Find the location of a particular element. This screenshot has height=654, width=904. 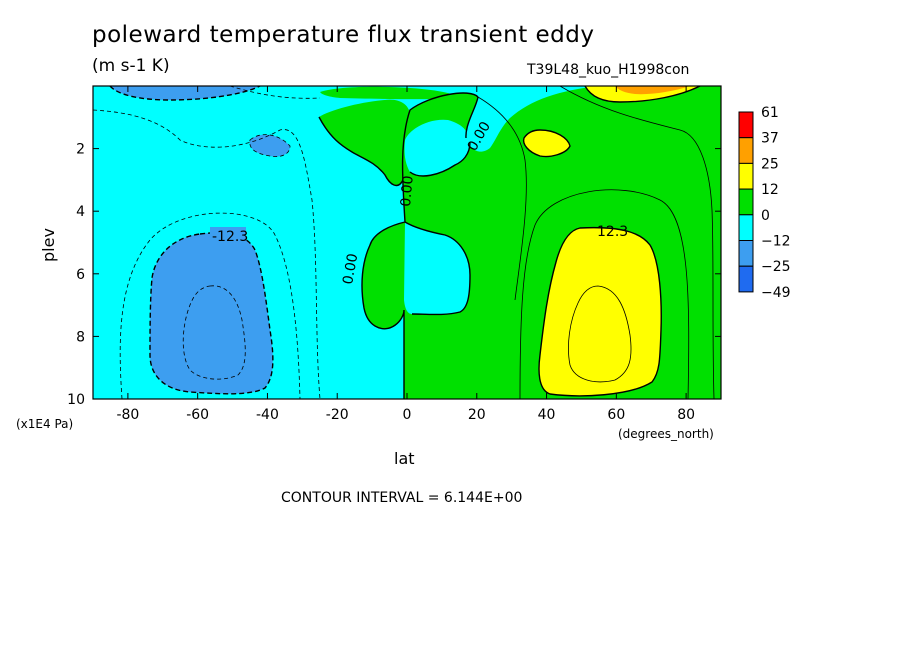

contour-label-neg: -12.3 is located at coordinates (230, 237).